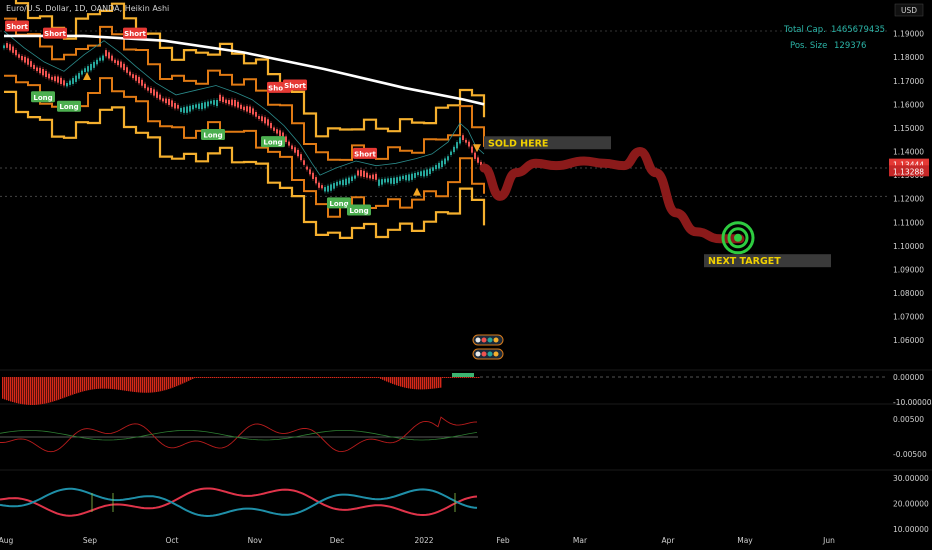  I want to click on indicator-dot-icon, so click(496, 340).